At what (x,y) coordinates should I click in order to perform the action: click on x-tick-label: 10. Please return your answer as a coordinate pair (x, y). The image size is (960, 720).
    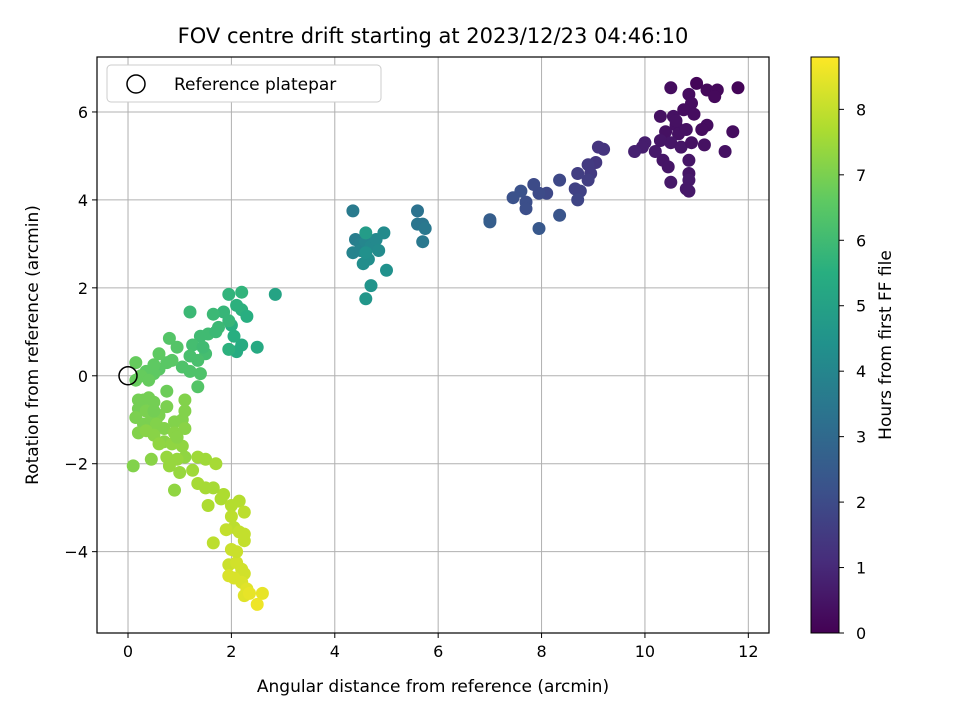
    Looking at the image, I should click on (645, 651).